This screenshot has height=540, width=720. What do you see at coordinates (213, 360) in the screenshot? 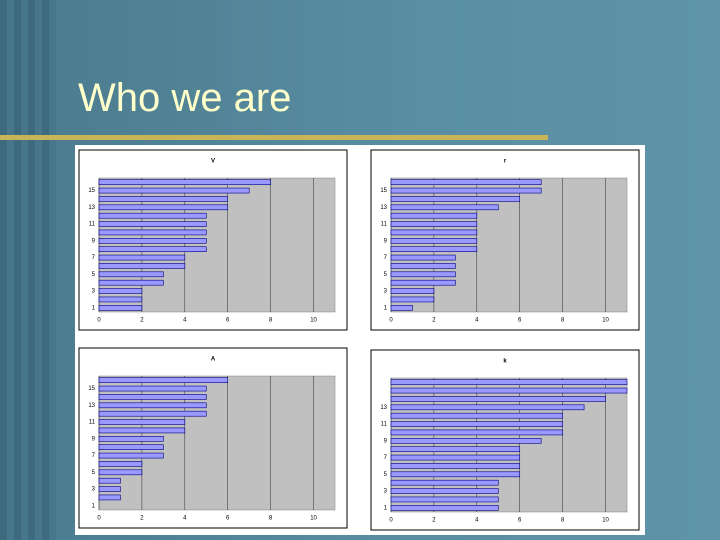
I see `chart-title: A` at bounding box center [213, 360].